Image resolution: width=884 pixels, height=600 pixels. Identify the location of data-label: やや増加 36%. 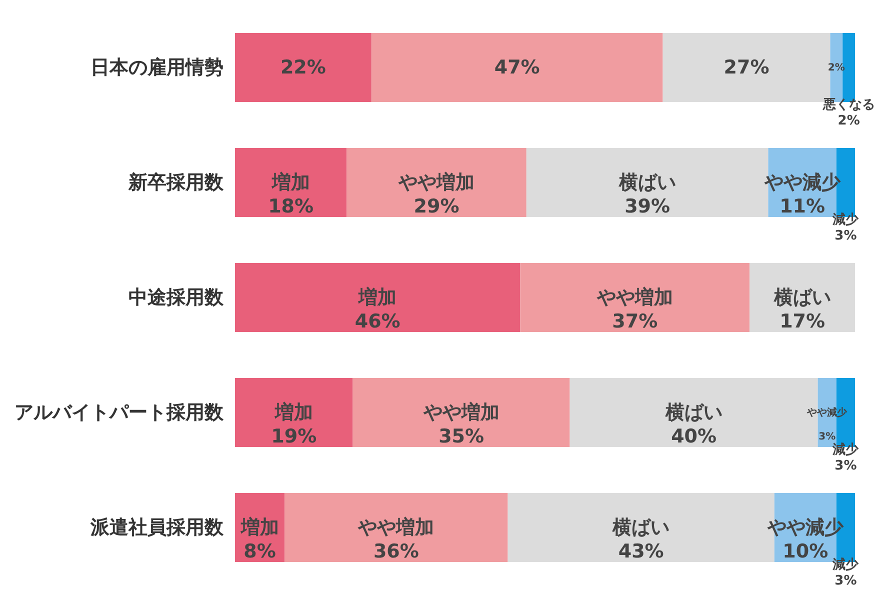
(395, 539).